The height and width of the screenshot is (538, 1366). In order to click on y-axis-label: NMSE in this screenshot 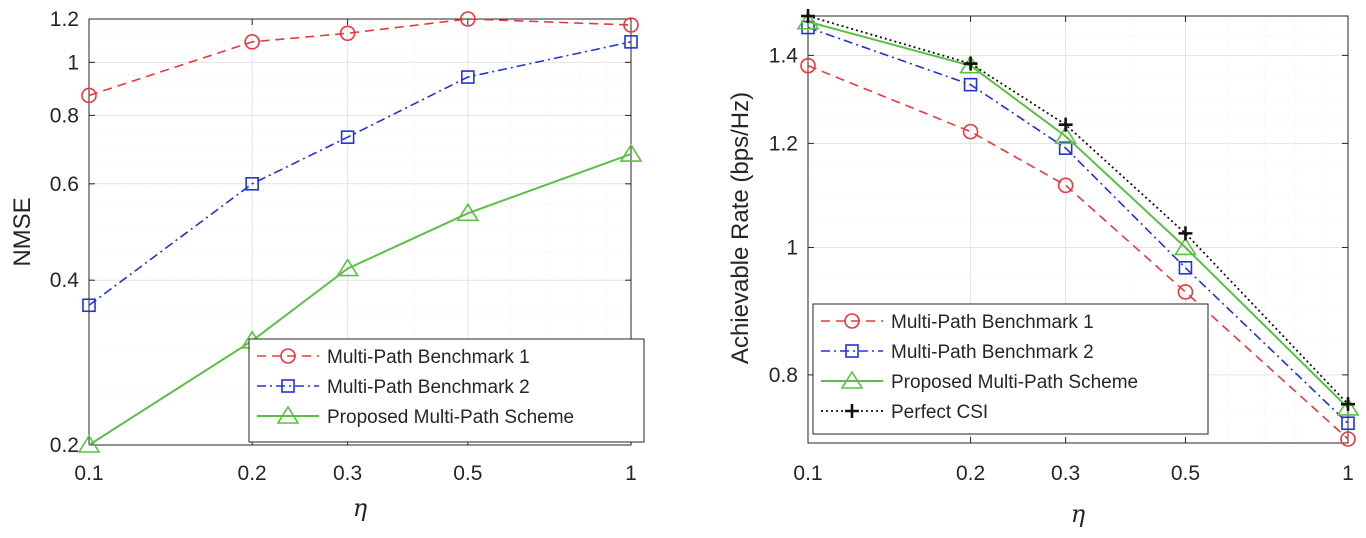, I will do `click(22, 231)`.